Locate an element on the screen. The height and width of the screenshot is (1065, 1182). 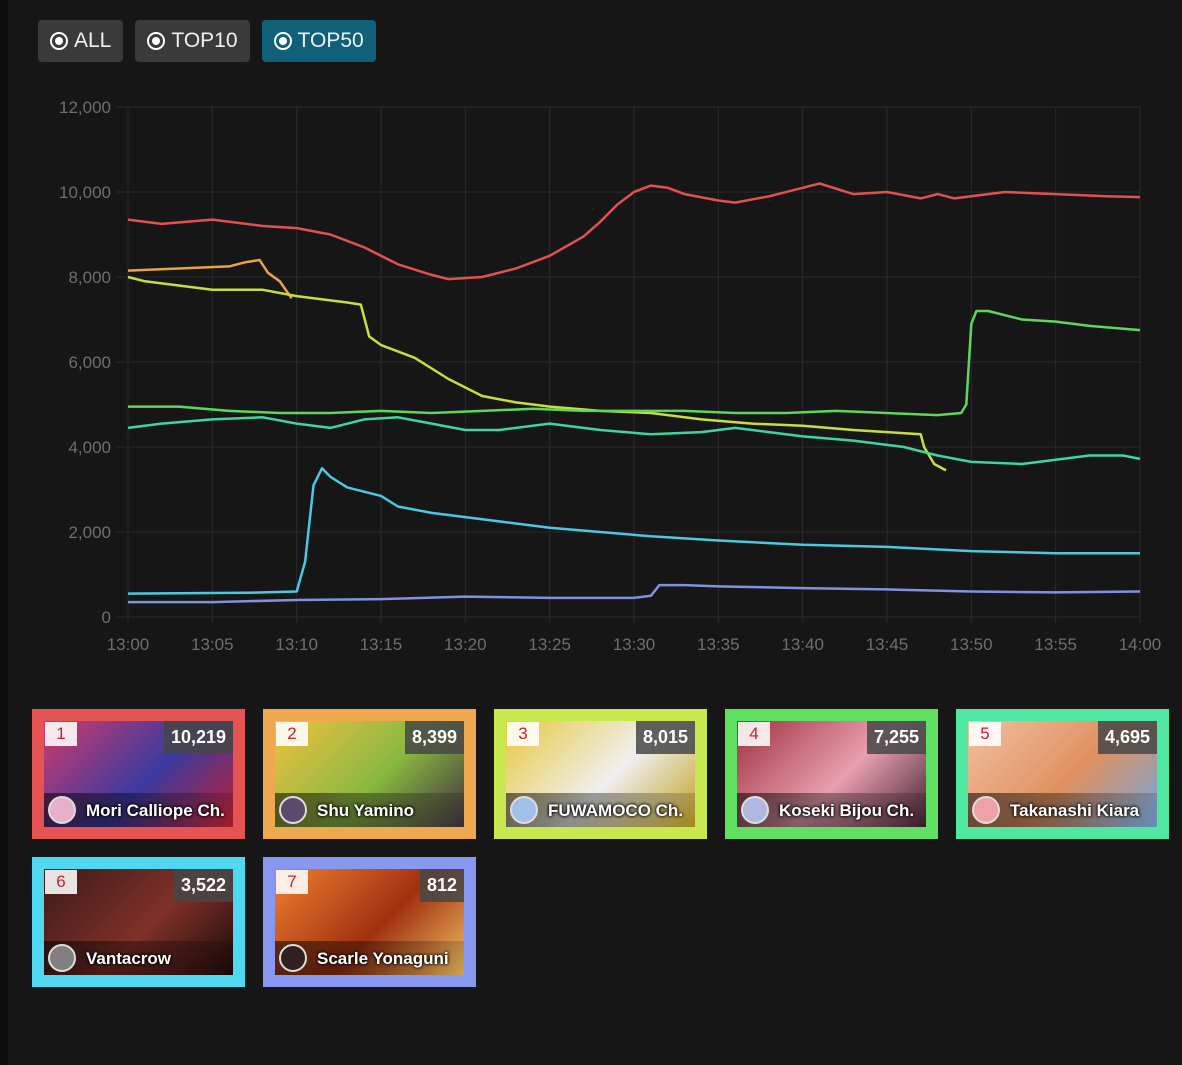
rank-badge: 2 is located at coordinates (292, 734).